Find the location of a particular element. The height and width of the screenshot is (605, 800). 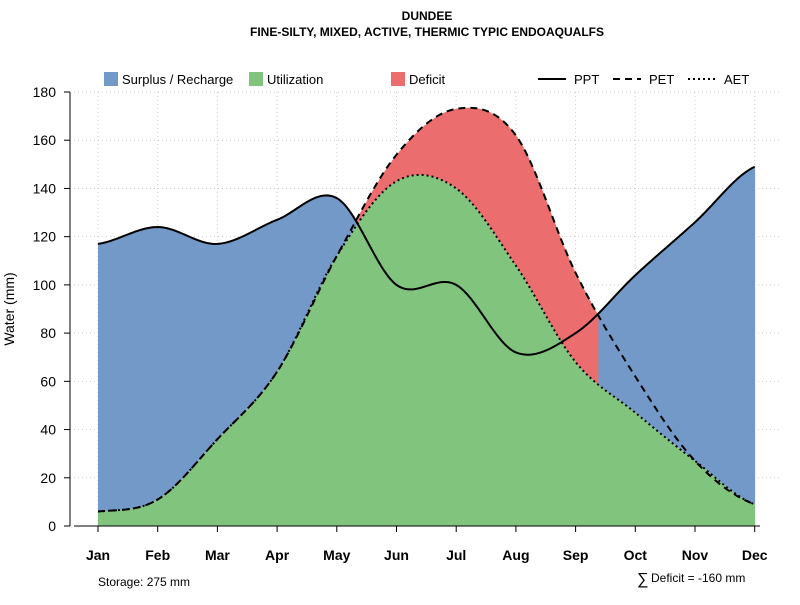

deficit-sum-symbol: ∑ is located at coordinates (642, 579).